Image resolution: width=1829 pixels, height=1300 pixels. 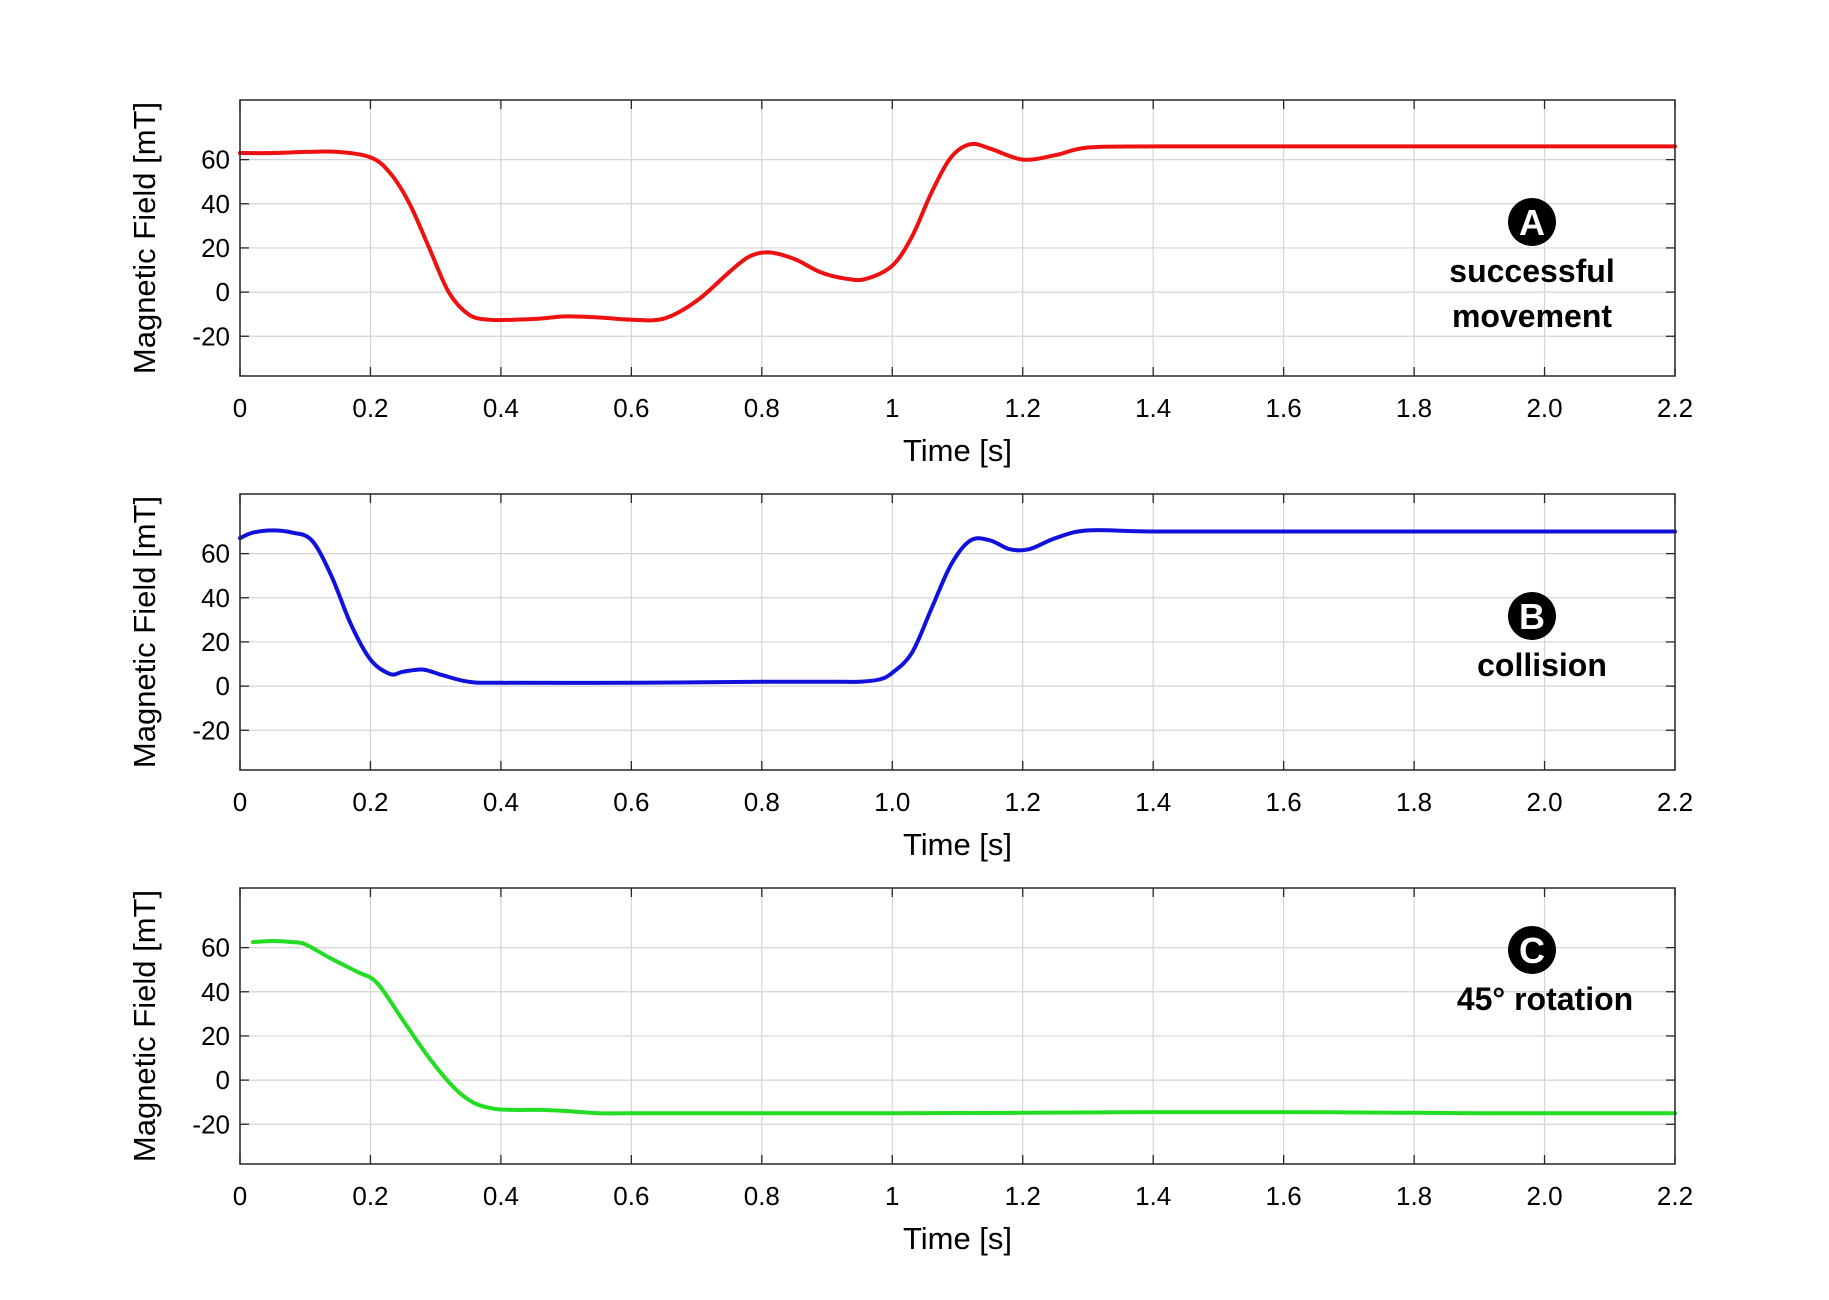 I want to click on panel-annotation: movement, so click(x=1532, y=316).